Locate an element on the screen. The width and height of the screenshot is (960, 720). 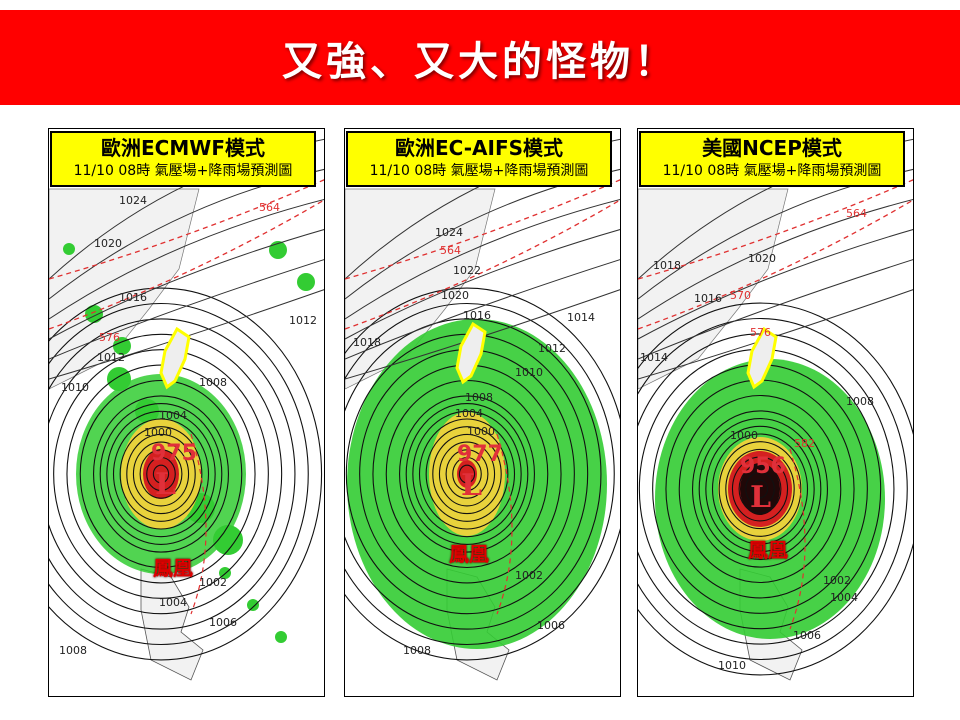
center-pressure: 975 is located at coordinates (174, 453).